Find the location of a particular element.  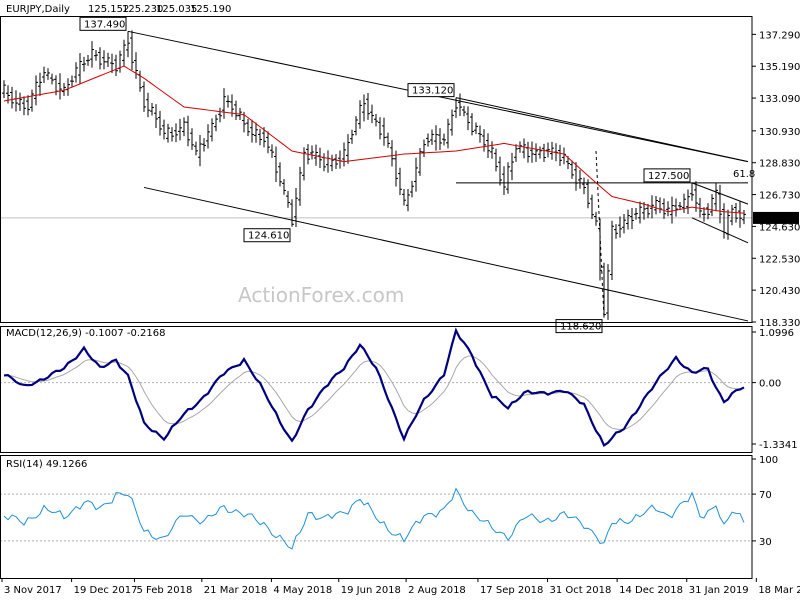

x-axis-label: 18 Mar 2019 is located at coordinates (779, 590).